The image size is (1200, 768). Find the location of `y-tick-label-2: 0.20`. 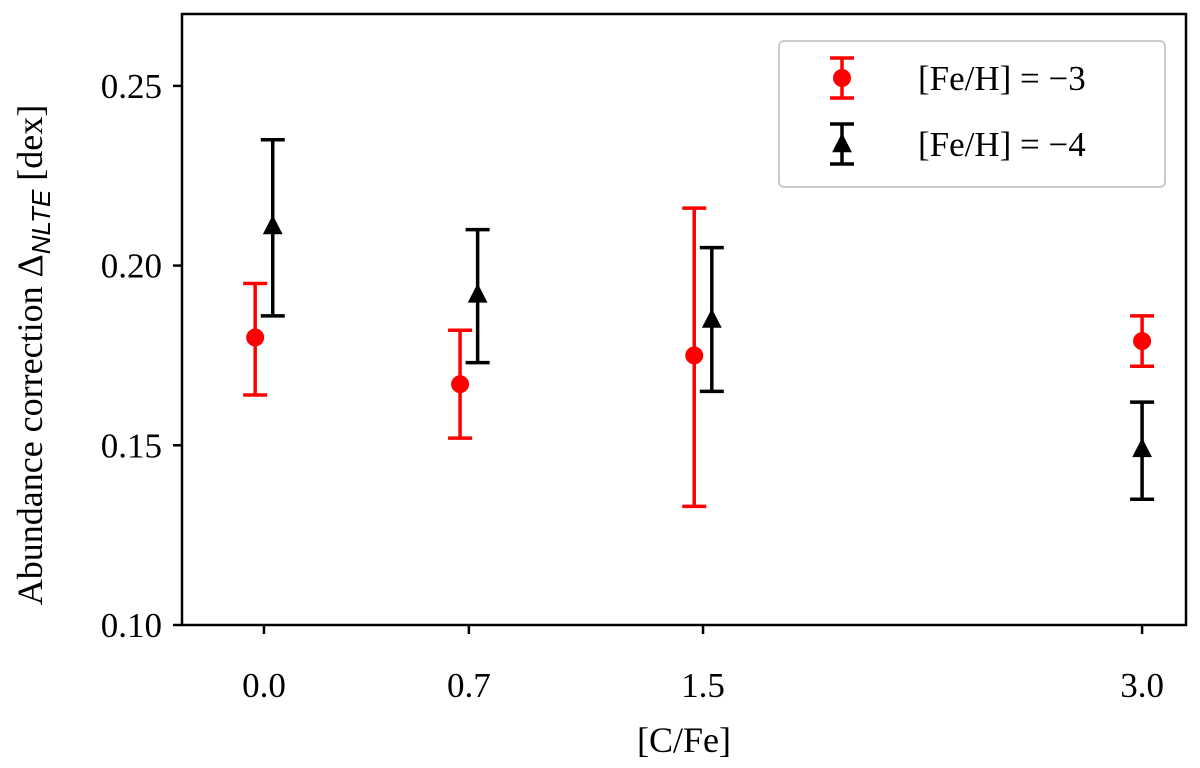

y-tick-label-2: 0.20 is located at coordinates (131, 266).